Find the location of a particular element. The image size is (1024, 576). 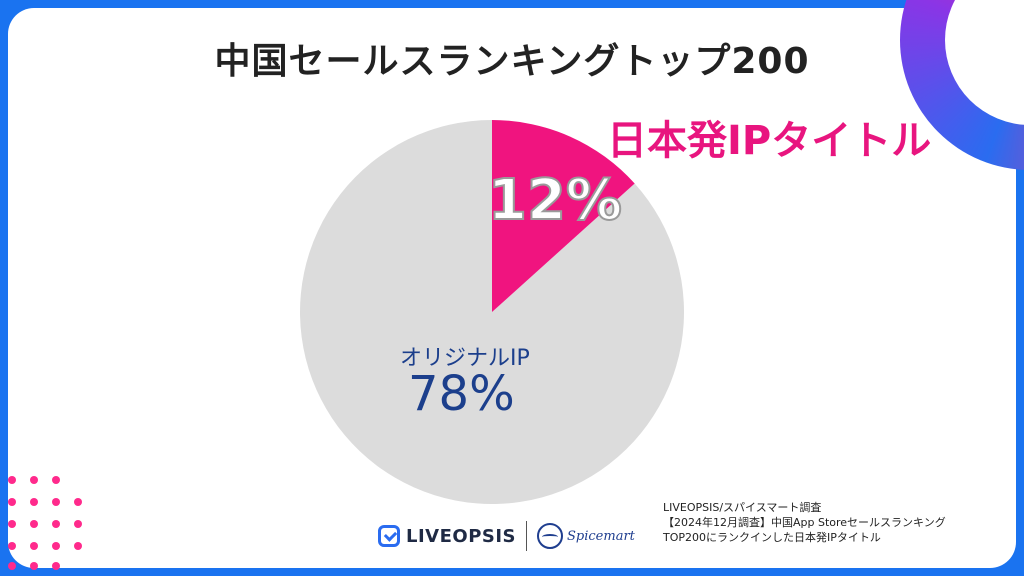

decorative-dots is located at coordinates (45, 523).